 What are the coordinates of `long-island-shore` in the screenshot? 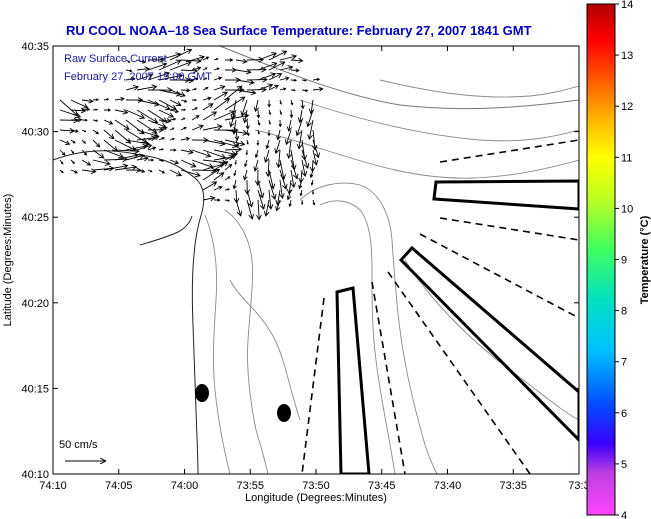 It's located at (399, 78).